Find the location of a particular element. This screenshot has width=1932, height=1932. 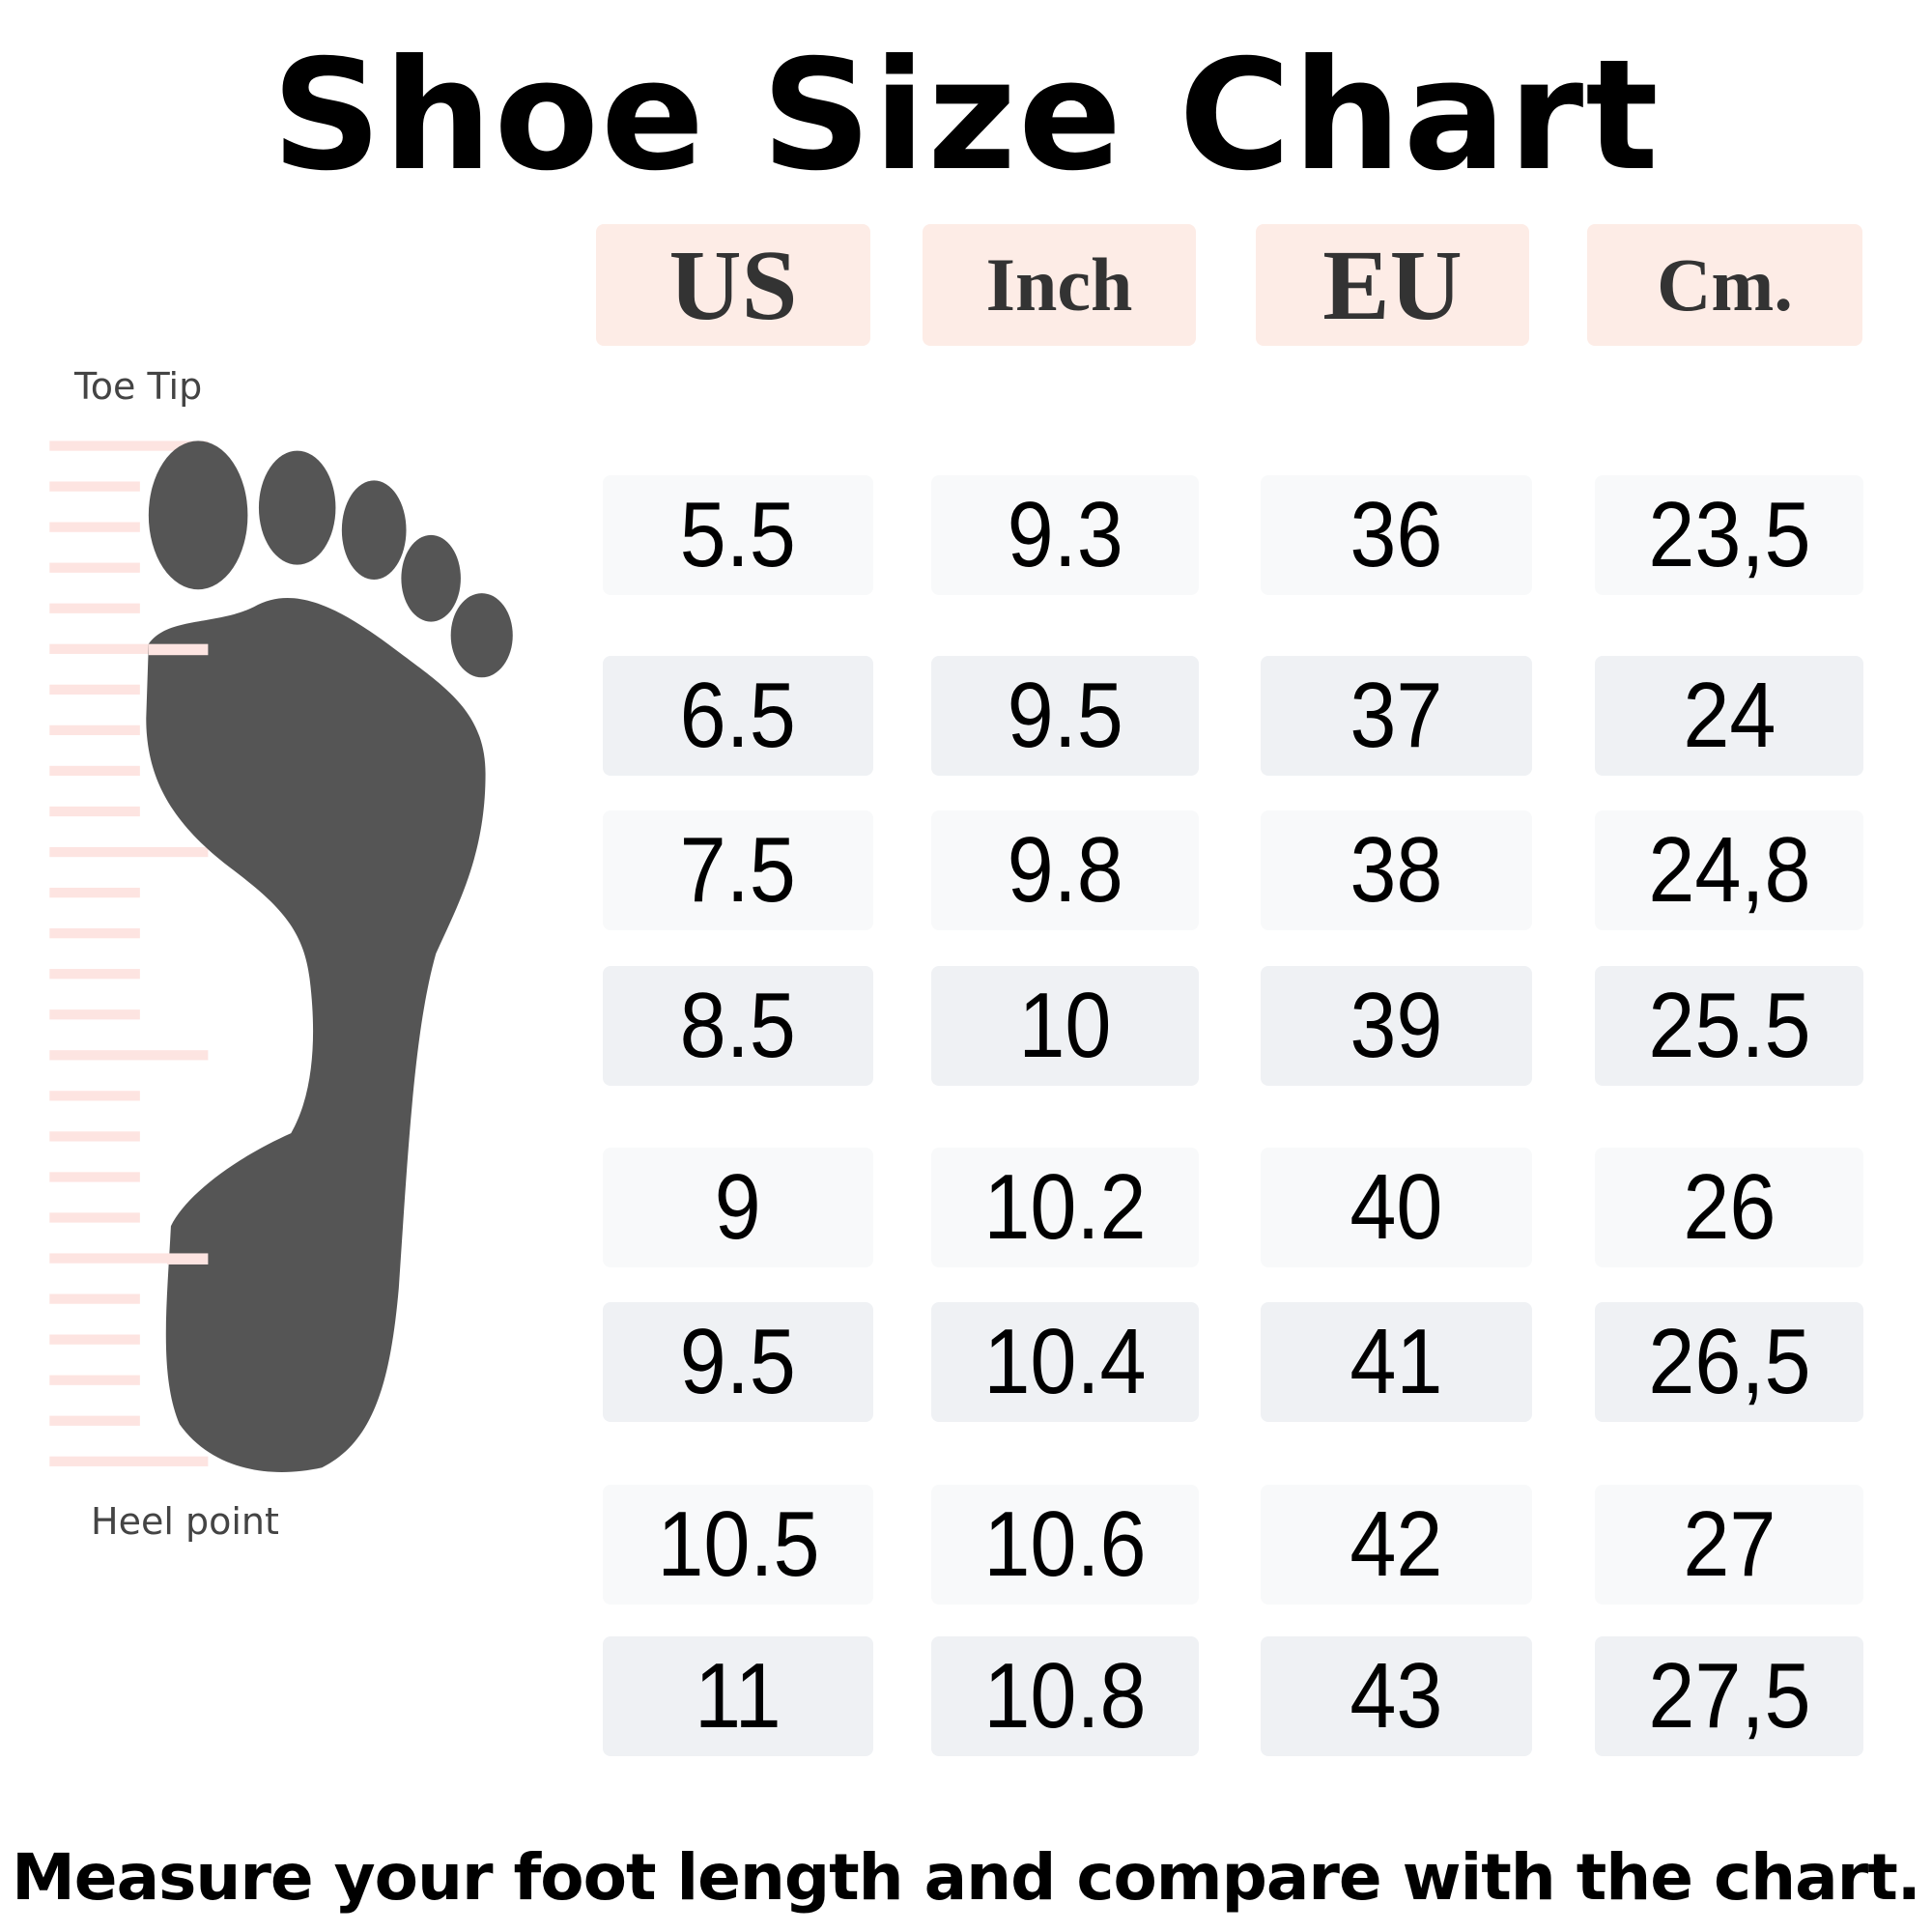

table-cell-cm: 27,5 is located at coordinates (1729, 1696).